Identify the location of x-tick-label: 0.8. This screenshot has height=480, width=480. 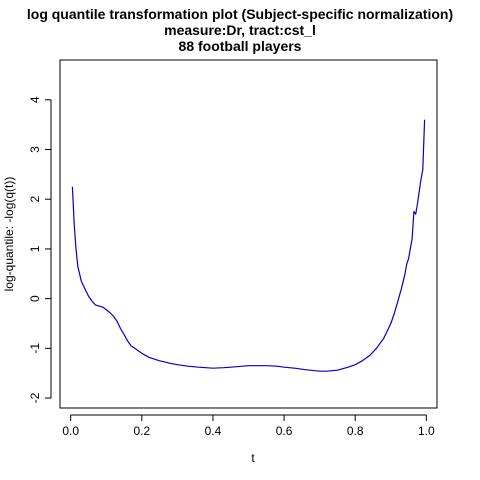
(355, 431).